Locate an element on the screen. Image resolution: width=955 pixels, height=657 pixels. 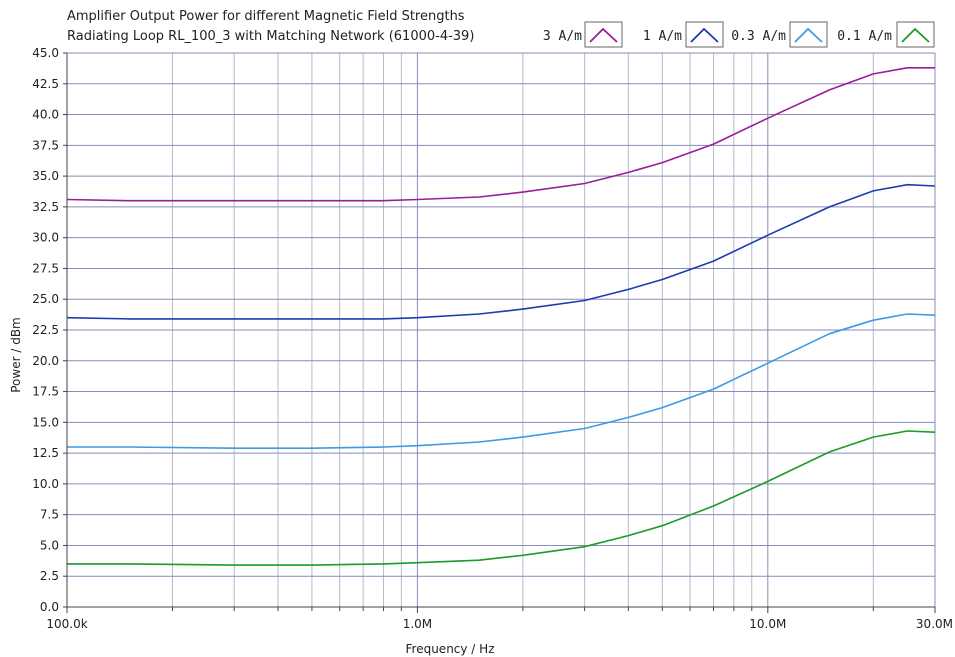
legend-label-0: 3 A/m is located at coordinates (562, 36).